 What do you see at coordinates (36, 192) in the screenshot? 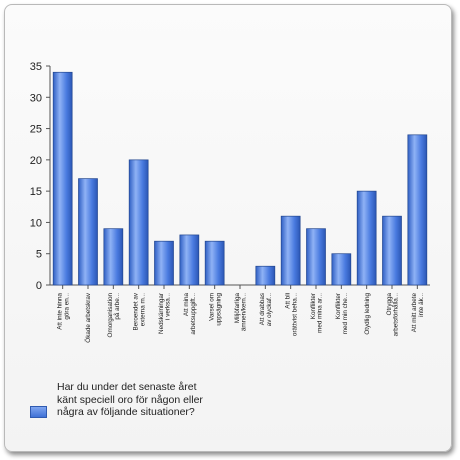
I see `y-tick-label: 15` at bounding box center [36, 192].